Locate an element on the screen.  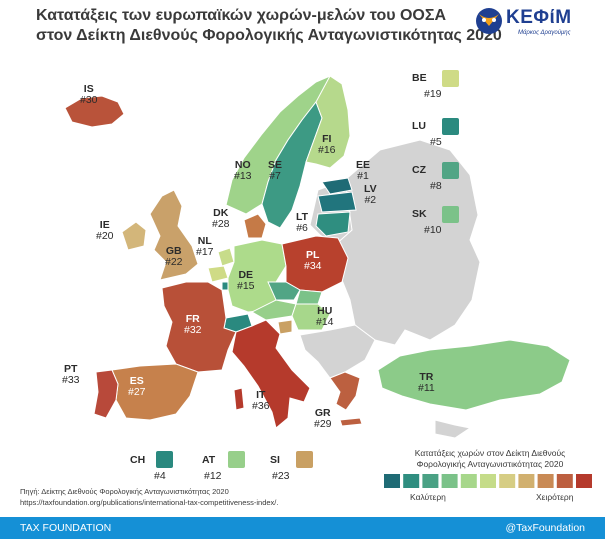
label-ES: ES #27 is located at coordinates (137, 386).